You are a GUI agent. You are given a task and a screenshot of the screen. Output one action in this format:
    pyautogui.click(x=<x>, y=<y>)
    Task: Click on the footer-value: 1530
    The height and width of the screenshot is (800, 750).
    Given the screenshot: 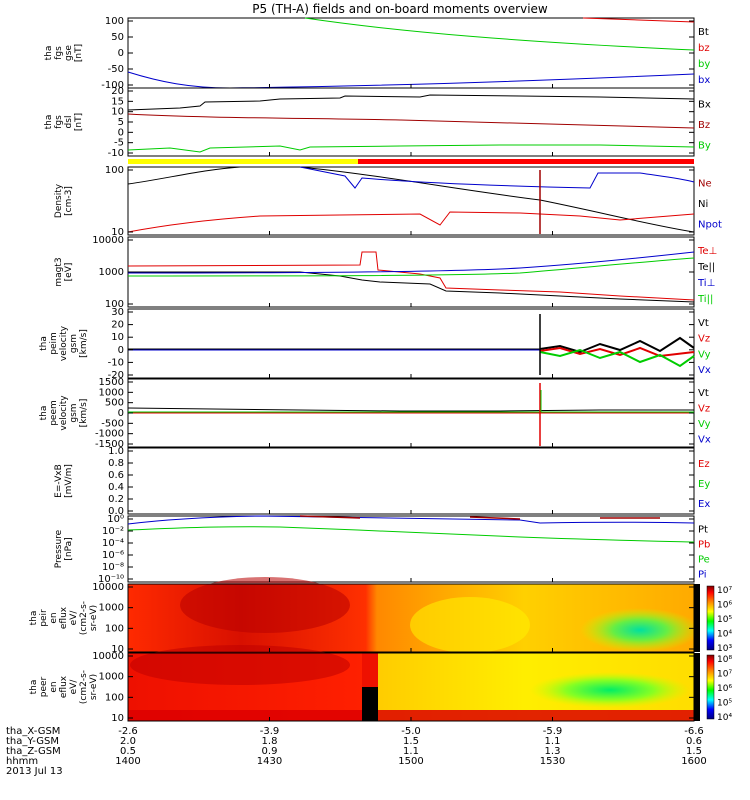 What is the action you would take?
    pyautogui.click(x=552, y=761)
    